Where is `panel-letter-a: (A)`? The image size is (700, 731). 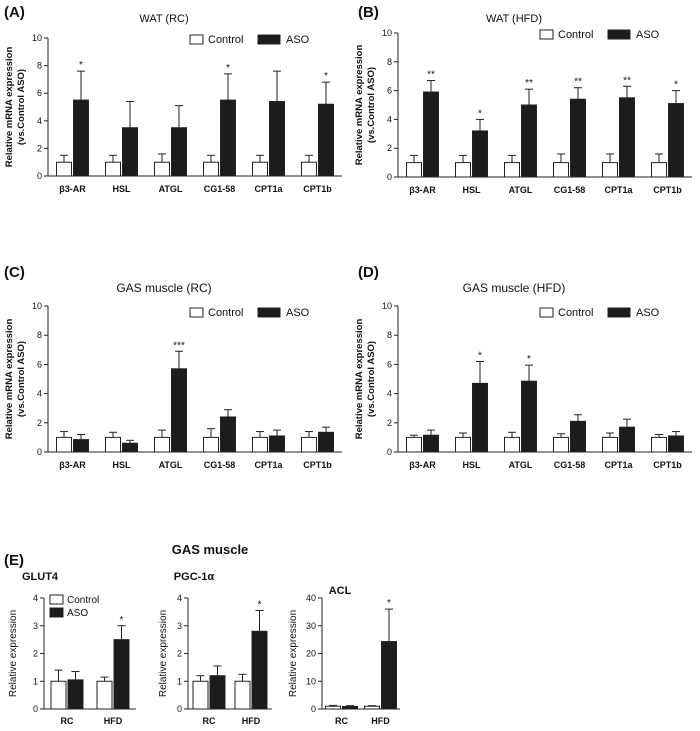
panel-letter-a: (A) is located at coordinates (14, 12).